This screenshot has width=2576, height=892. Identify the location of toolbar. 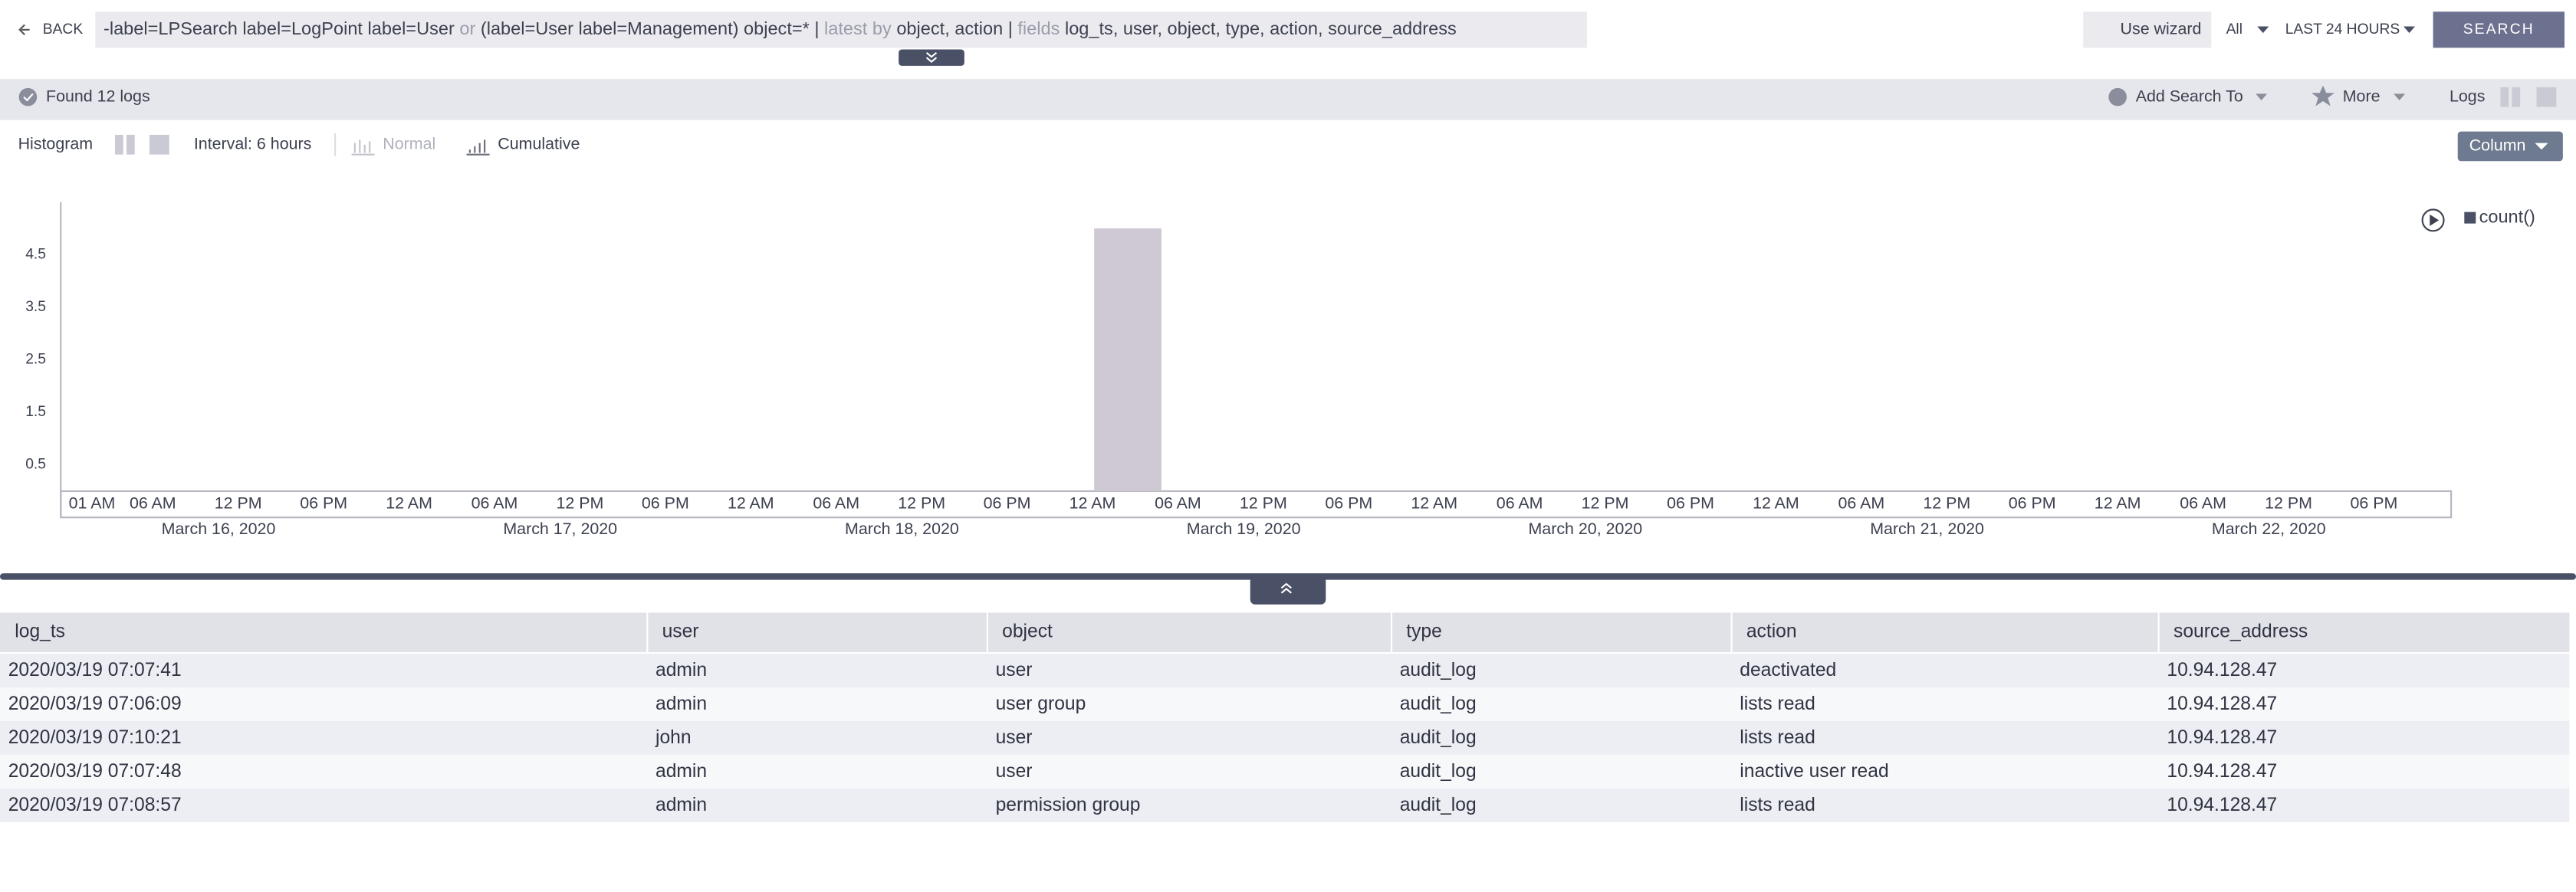
(1288, 99).